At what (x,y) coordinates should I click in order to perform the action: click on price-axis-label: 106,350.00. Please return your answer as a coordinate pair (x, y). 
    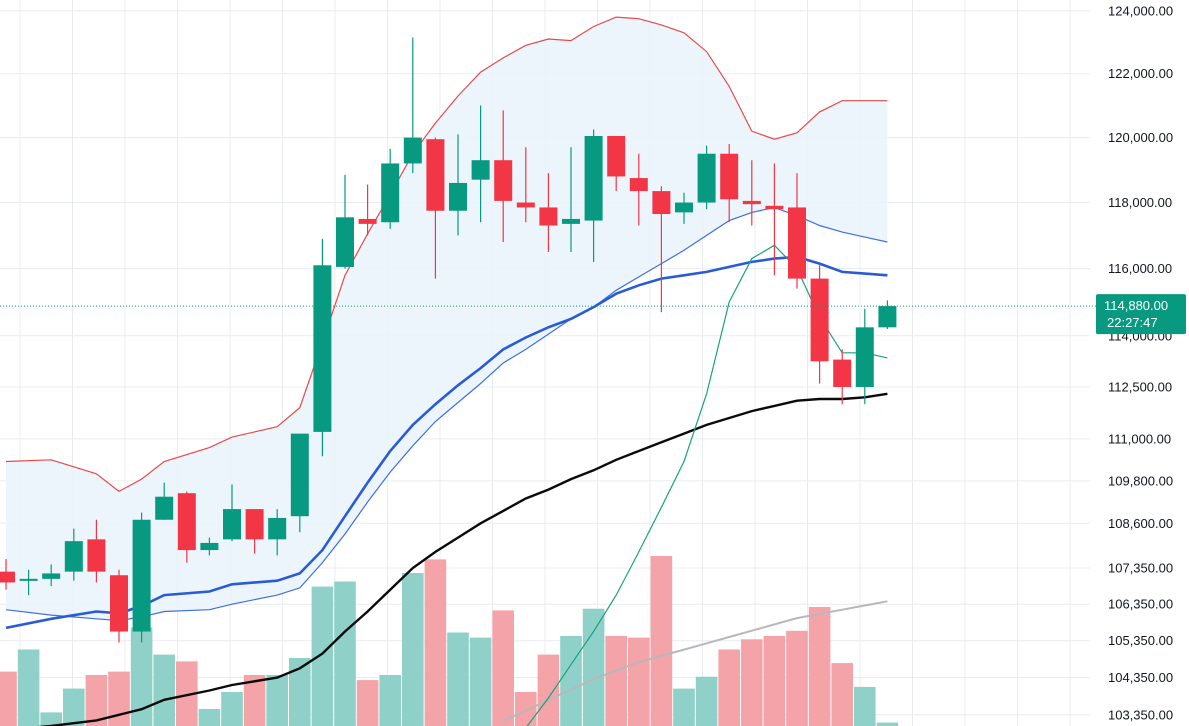
    Looking at the image, I should click on (1140, 604).